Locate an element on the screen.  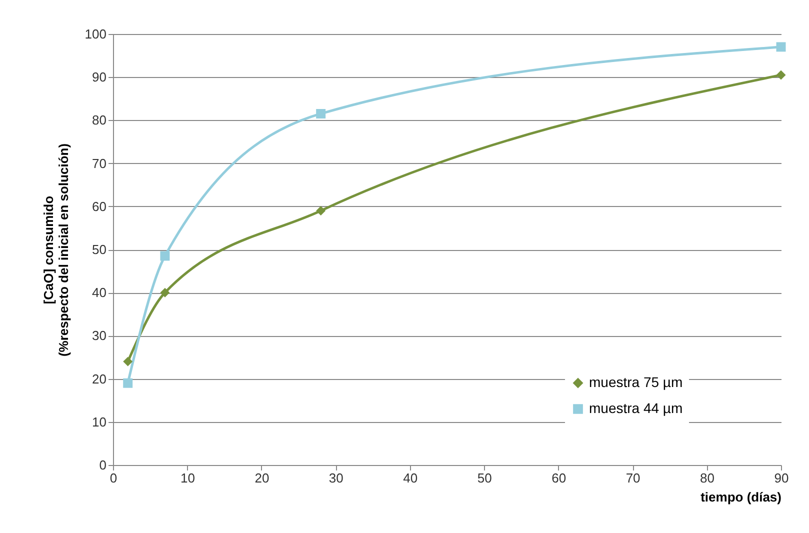
y-tick-label: 60 is located at coordinates (99, 206).